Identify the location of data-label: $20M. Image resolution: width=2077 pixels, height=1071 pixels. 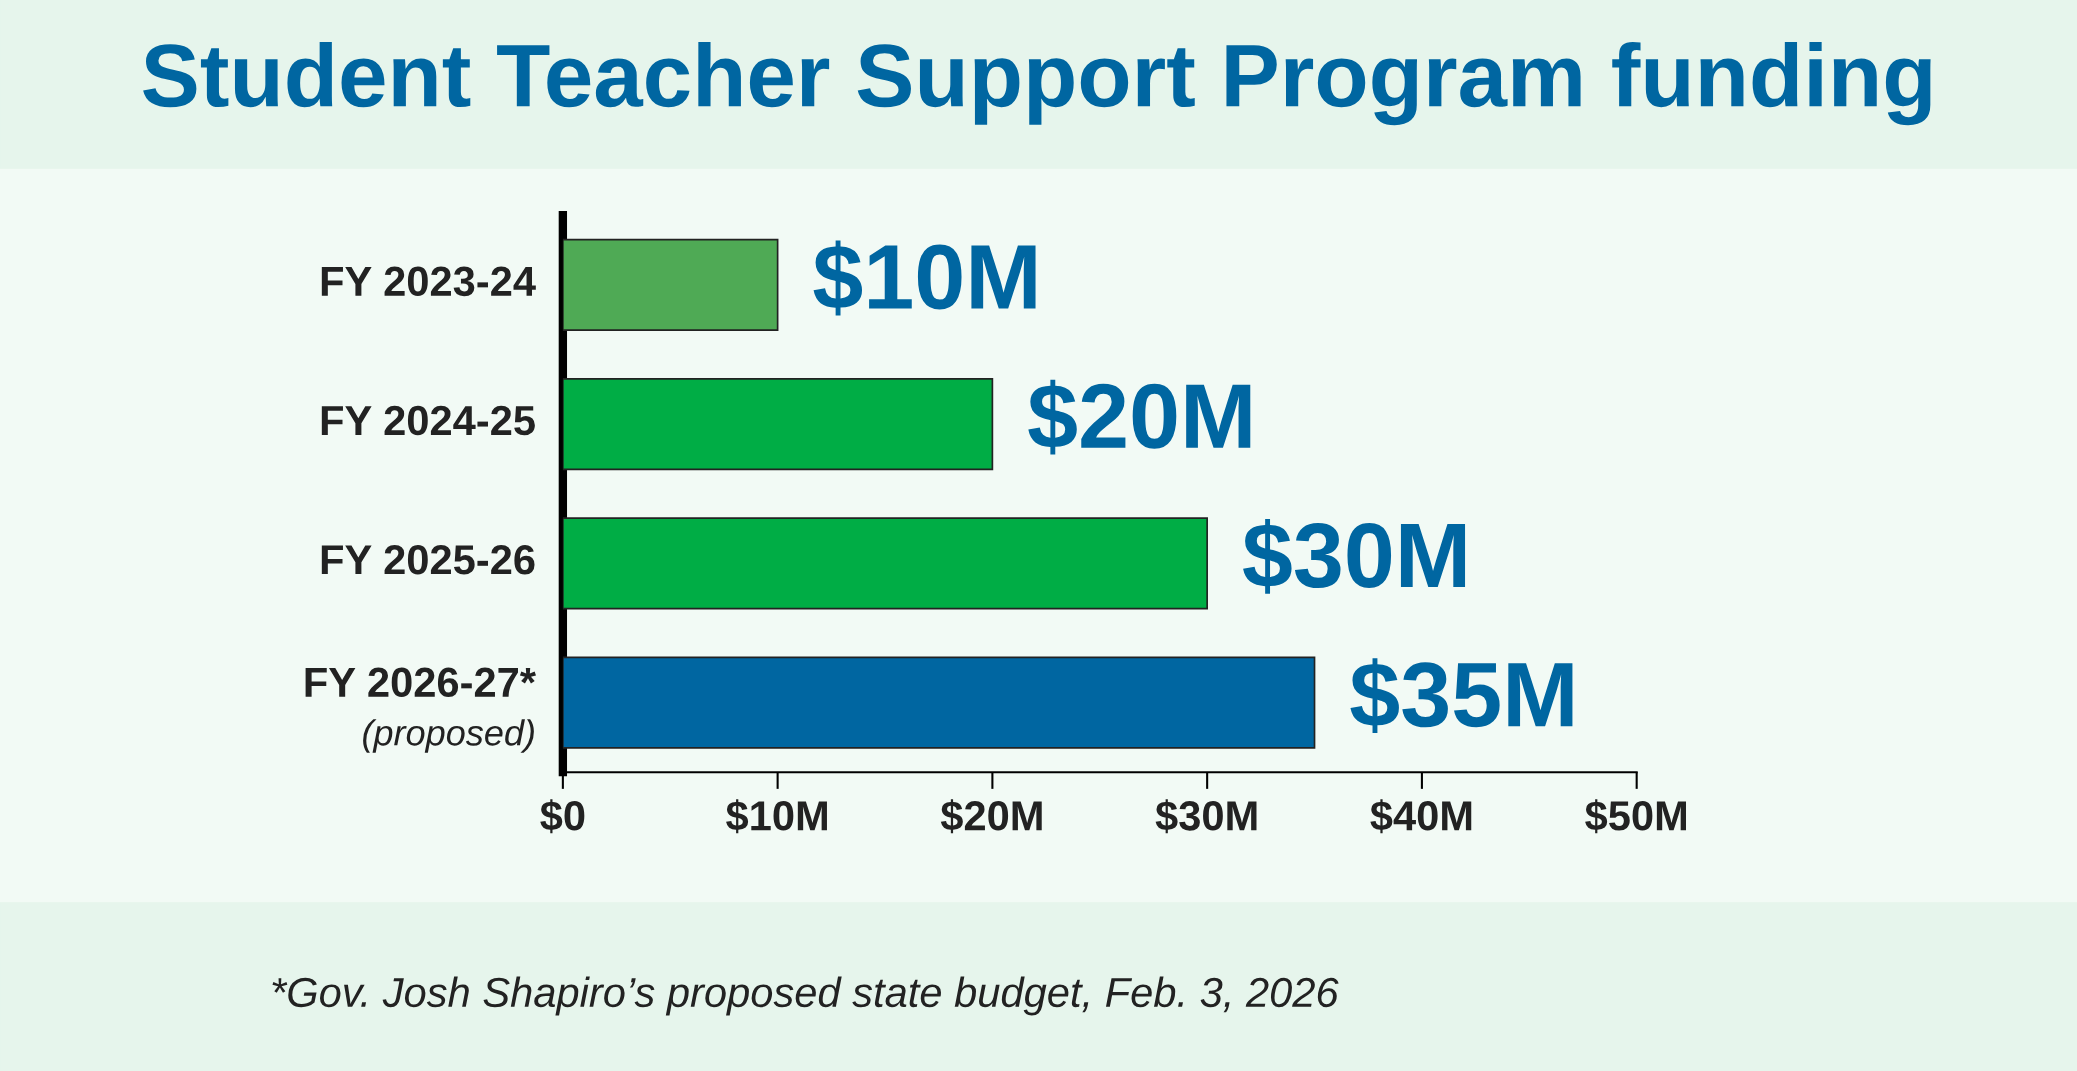
(1139, 417).